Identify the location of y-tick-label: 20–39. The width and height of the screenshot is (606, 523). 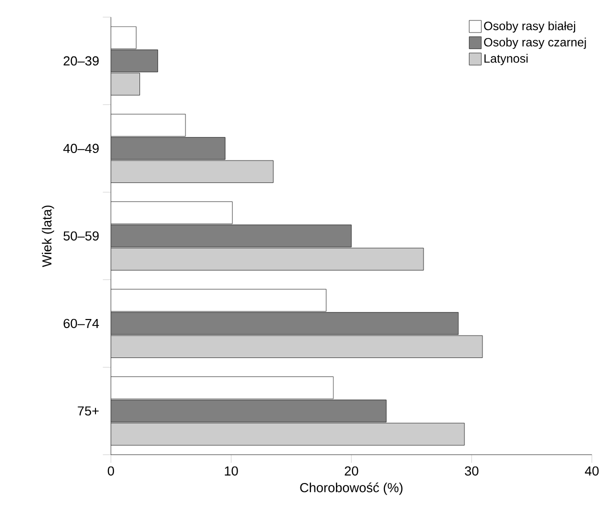
(81, 61).